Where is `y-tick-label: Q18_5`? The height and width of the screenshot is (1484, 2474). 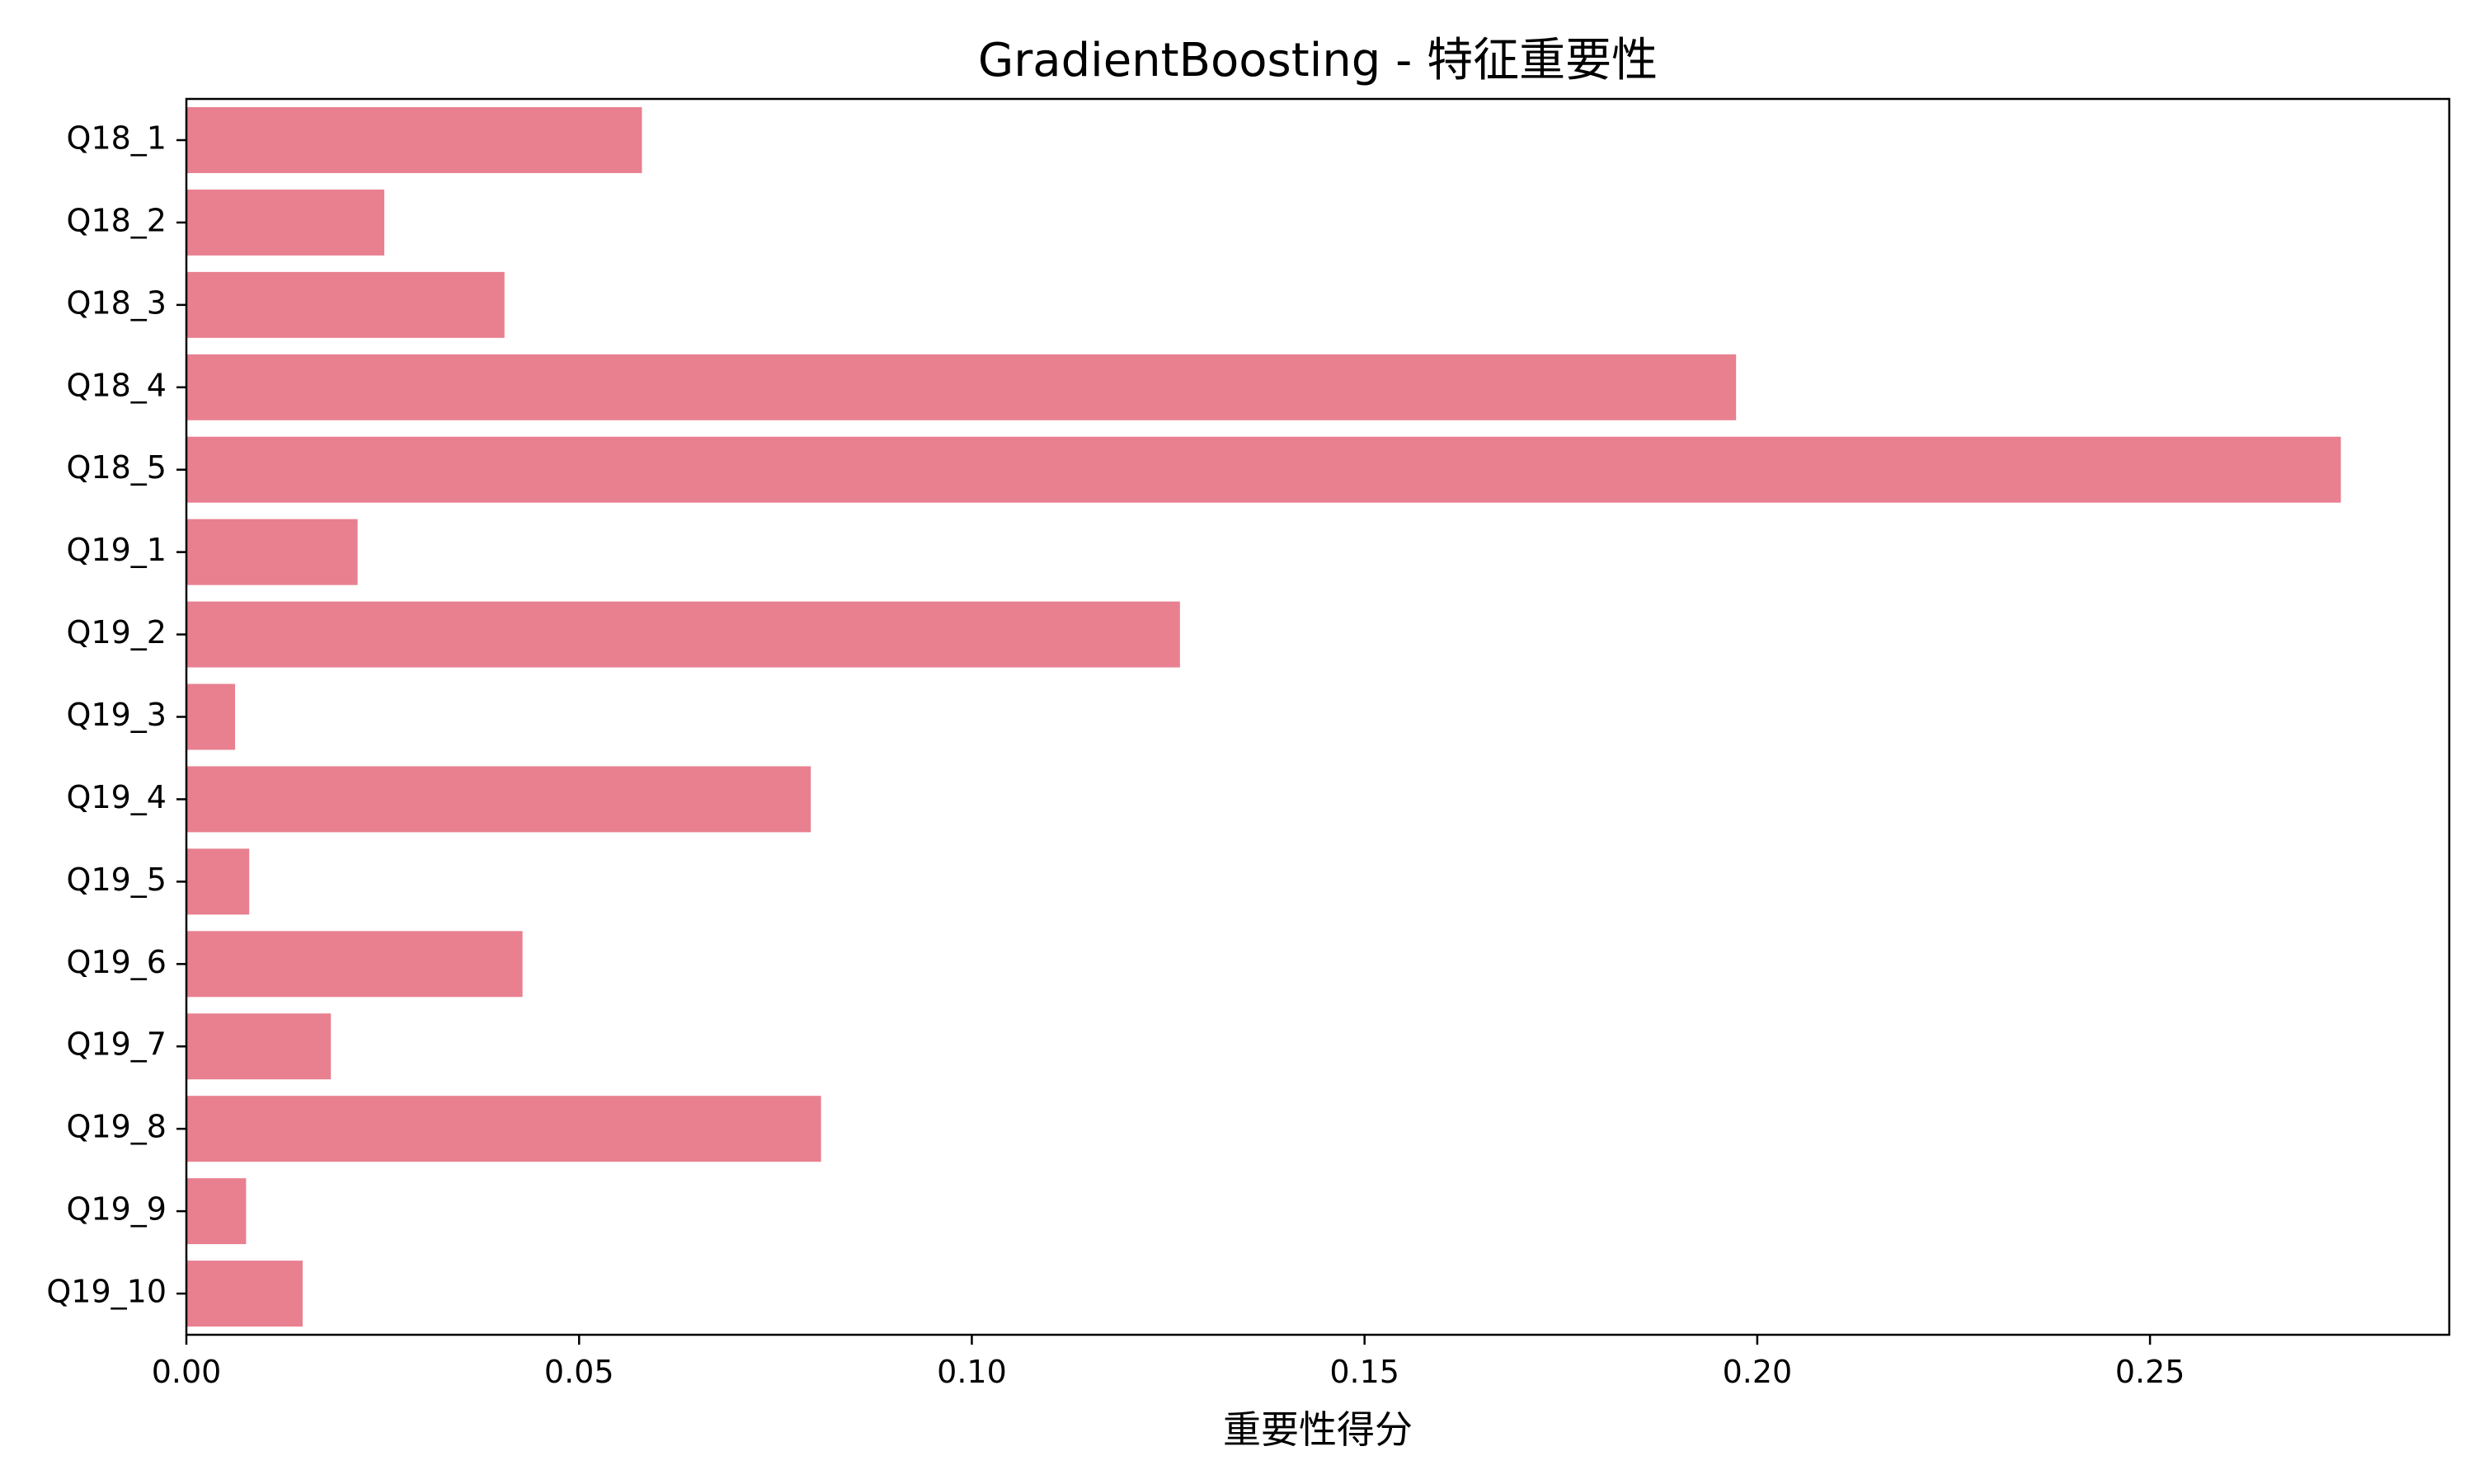 y-tick-label: Q18_5 is located at coordinates (117, 468).